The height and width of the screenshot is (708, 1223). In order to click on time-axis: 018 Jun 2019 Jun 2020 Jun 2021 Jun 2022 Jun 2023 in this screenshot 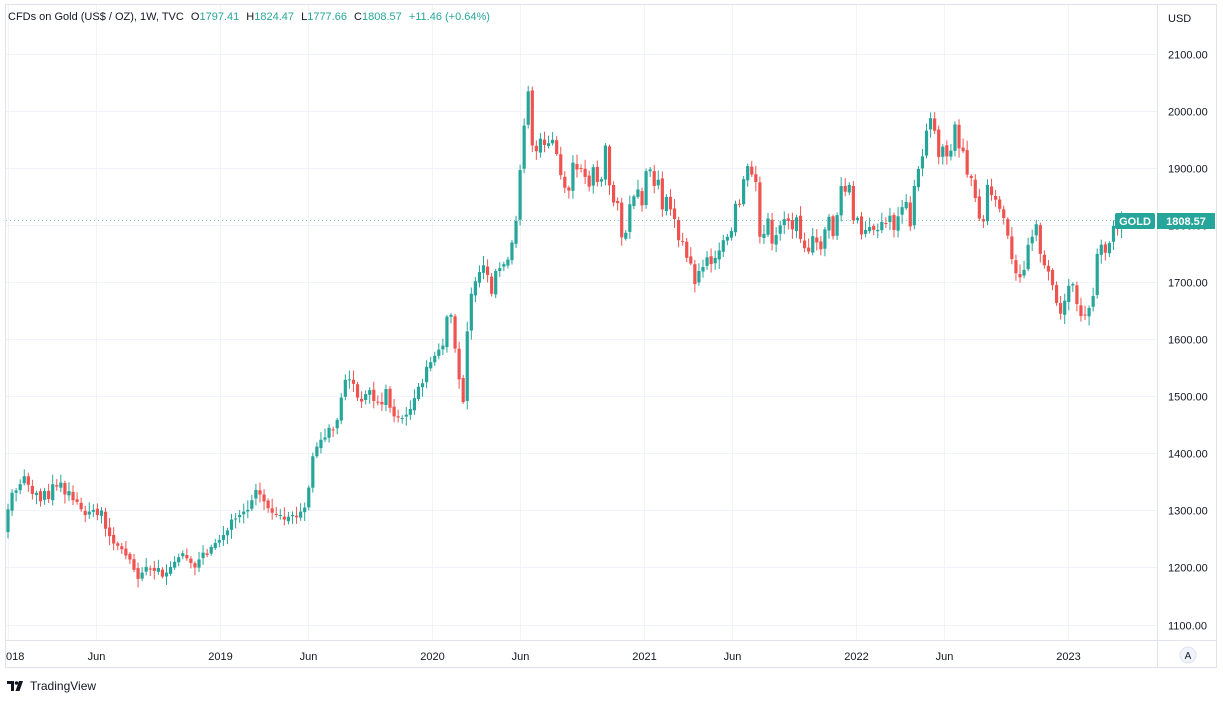, I will do `click(543, 657)`.